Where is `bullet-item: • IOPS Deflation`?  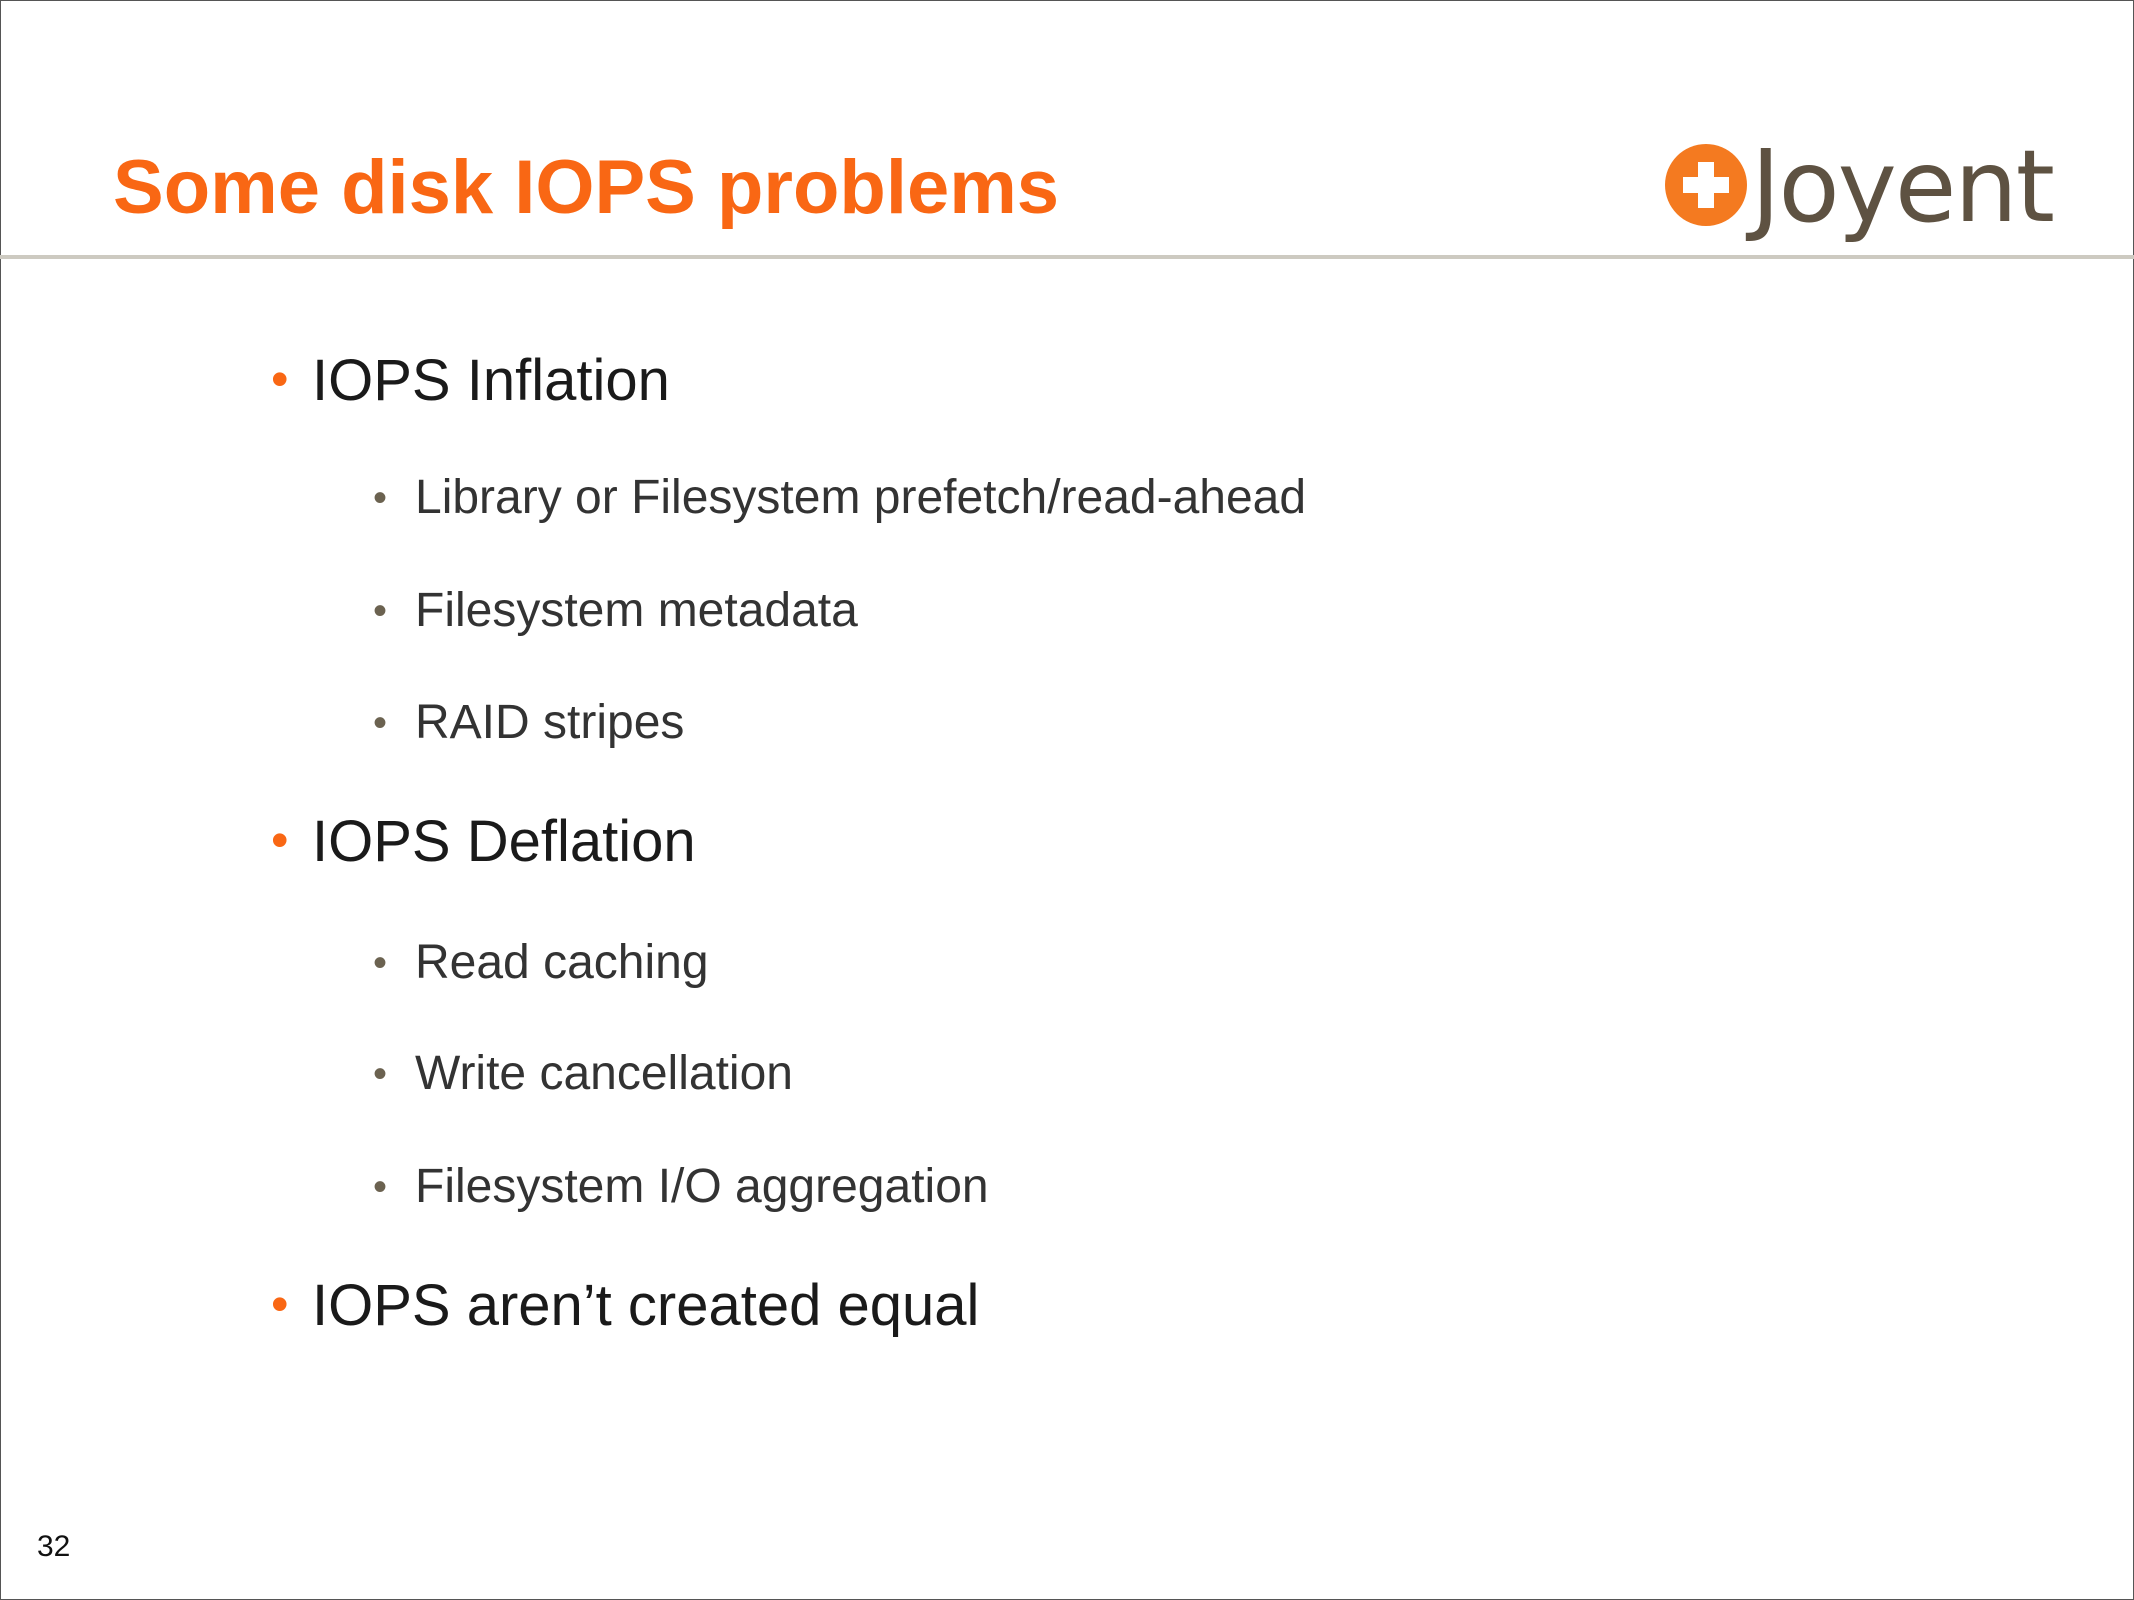
bullet-item: • IOPS Deflation is located at coordinates (483, 841).